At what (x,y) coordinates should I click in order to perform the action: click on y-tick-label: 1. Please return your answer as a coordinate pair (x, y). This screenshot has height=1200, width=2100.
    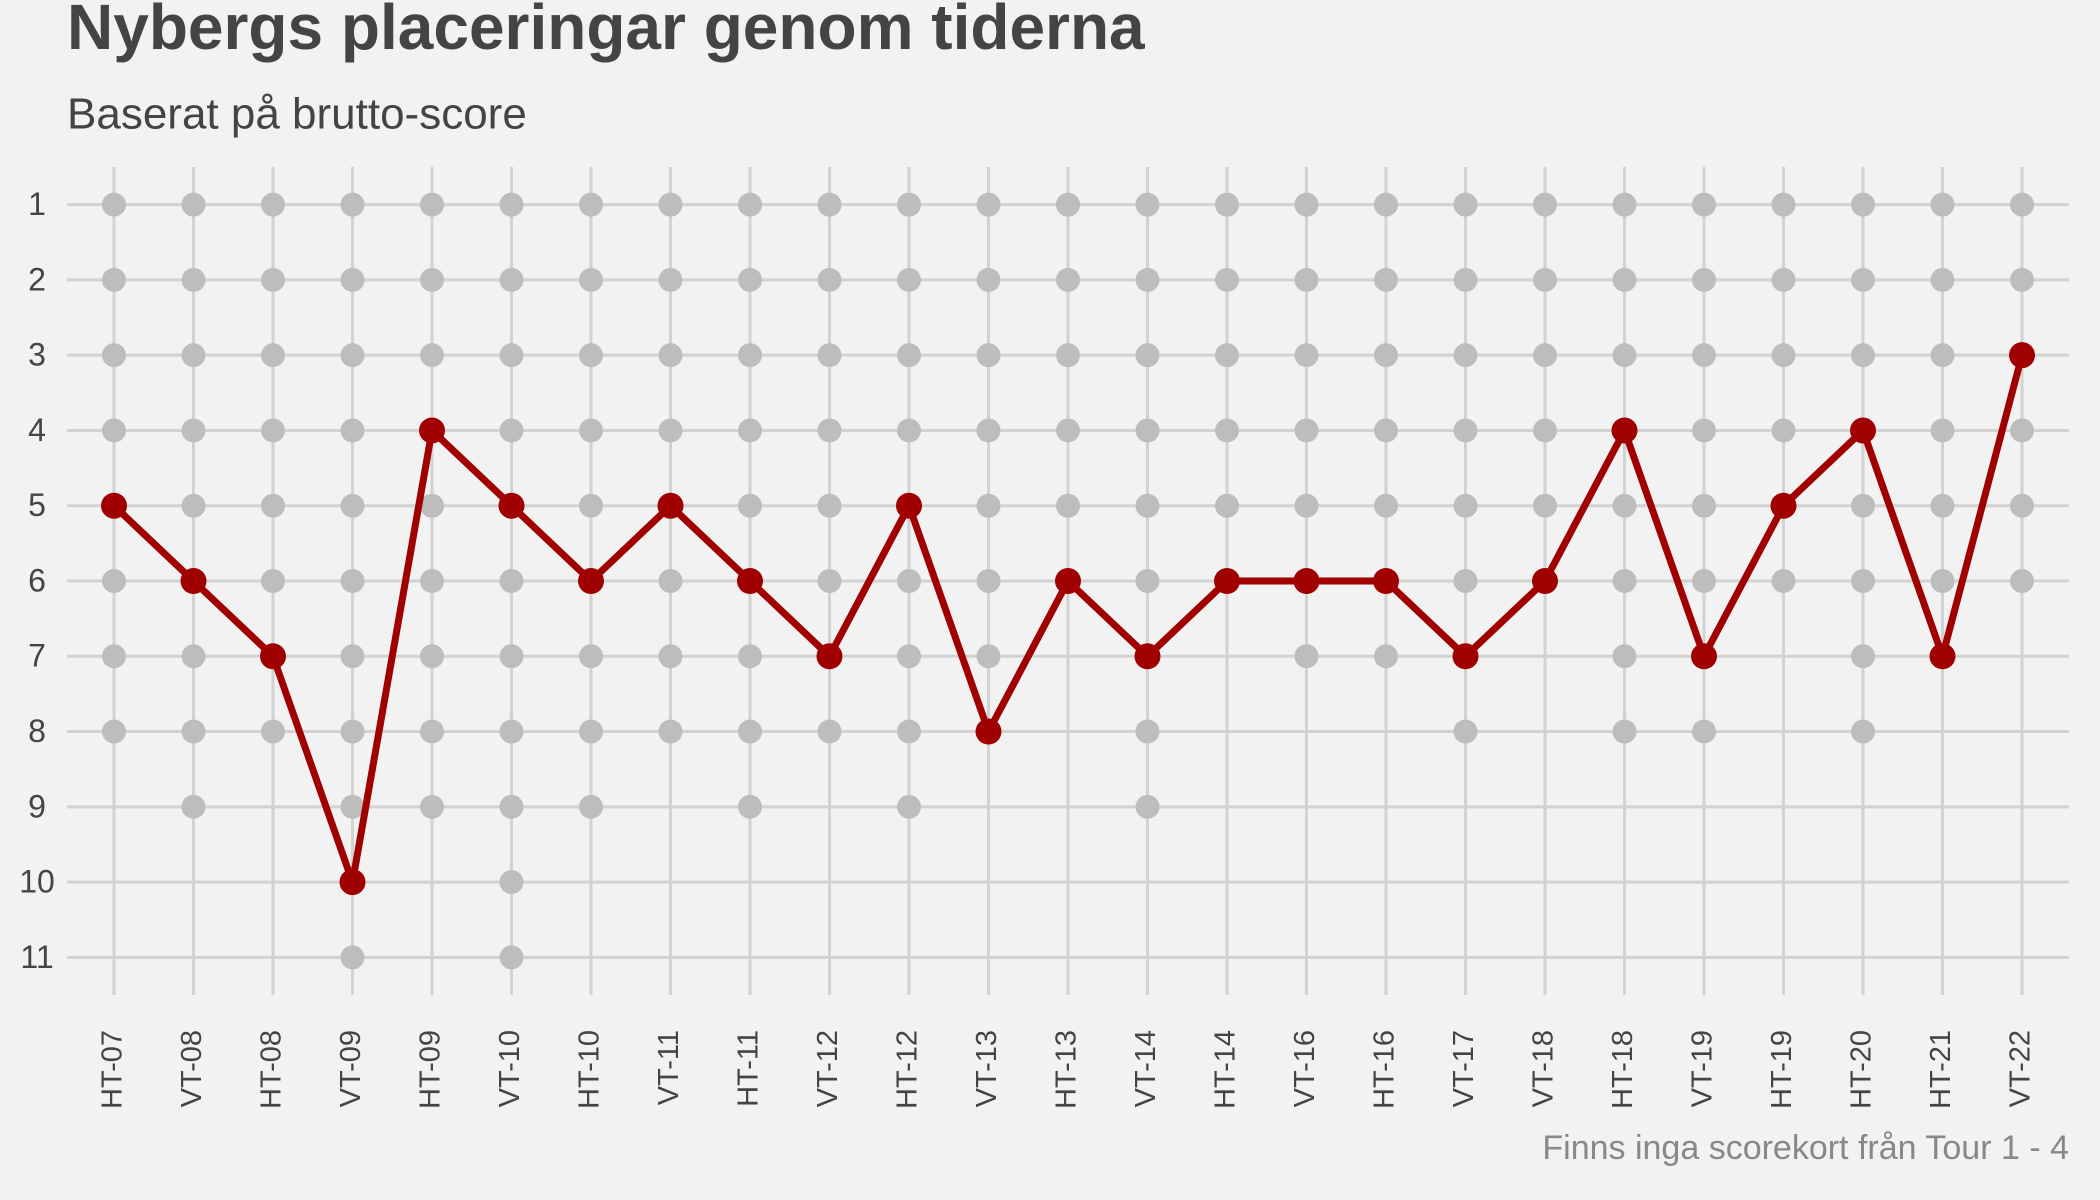
    Looking at the image, I should click on (37, 204).